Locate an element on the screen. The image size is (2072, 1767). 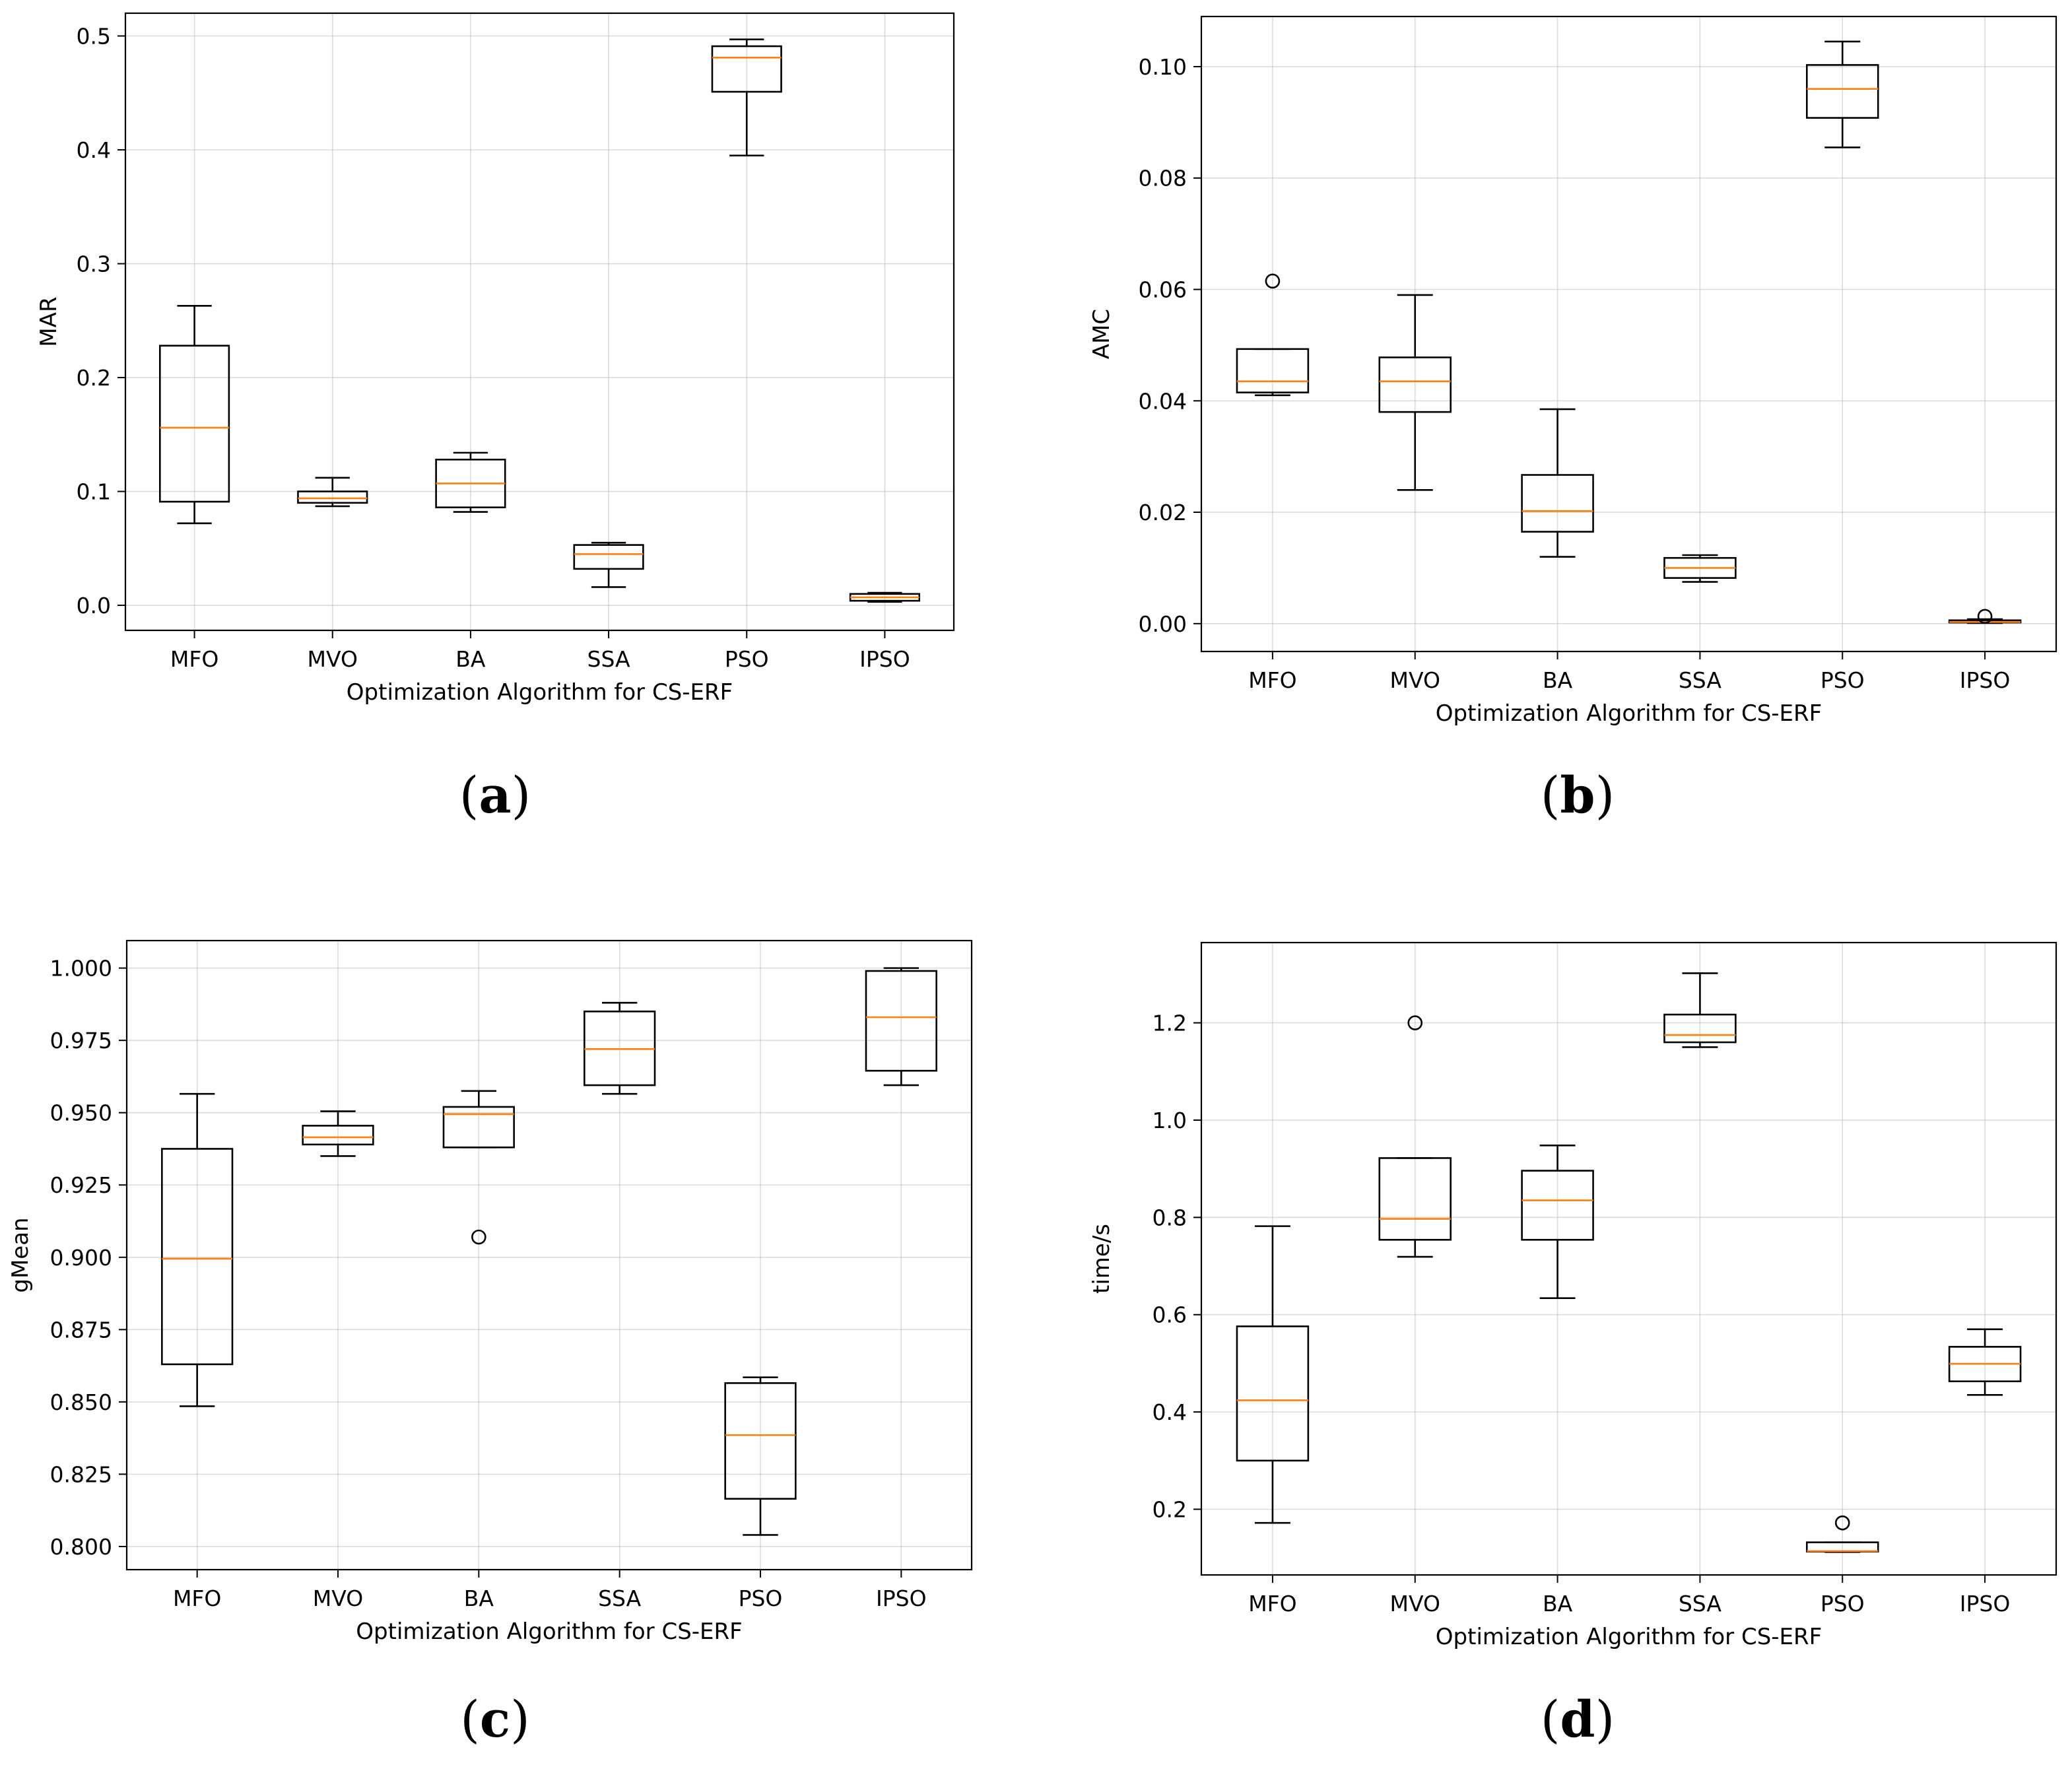
ytick-label: 0.8 is located at coordinates (1170, 1217).